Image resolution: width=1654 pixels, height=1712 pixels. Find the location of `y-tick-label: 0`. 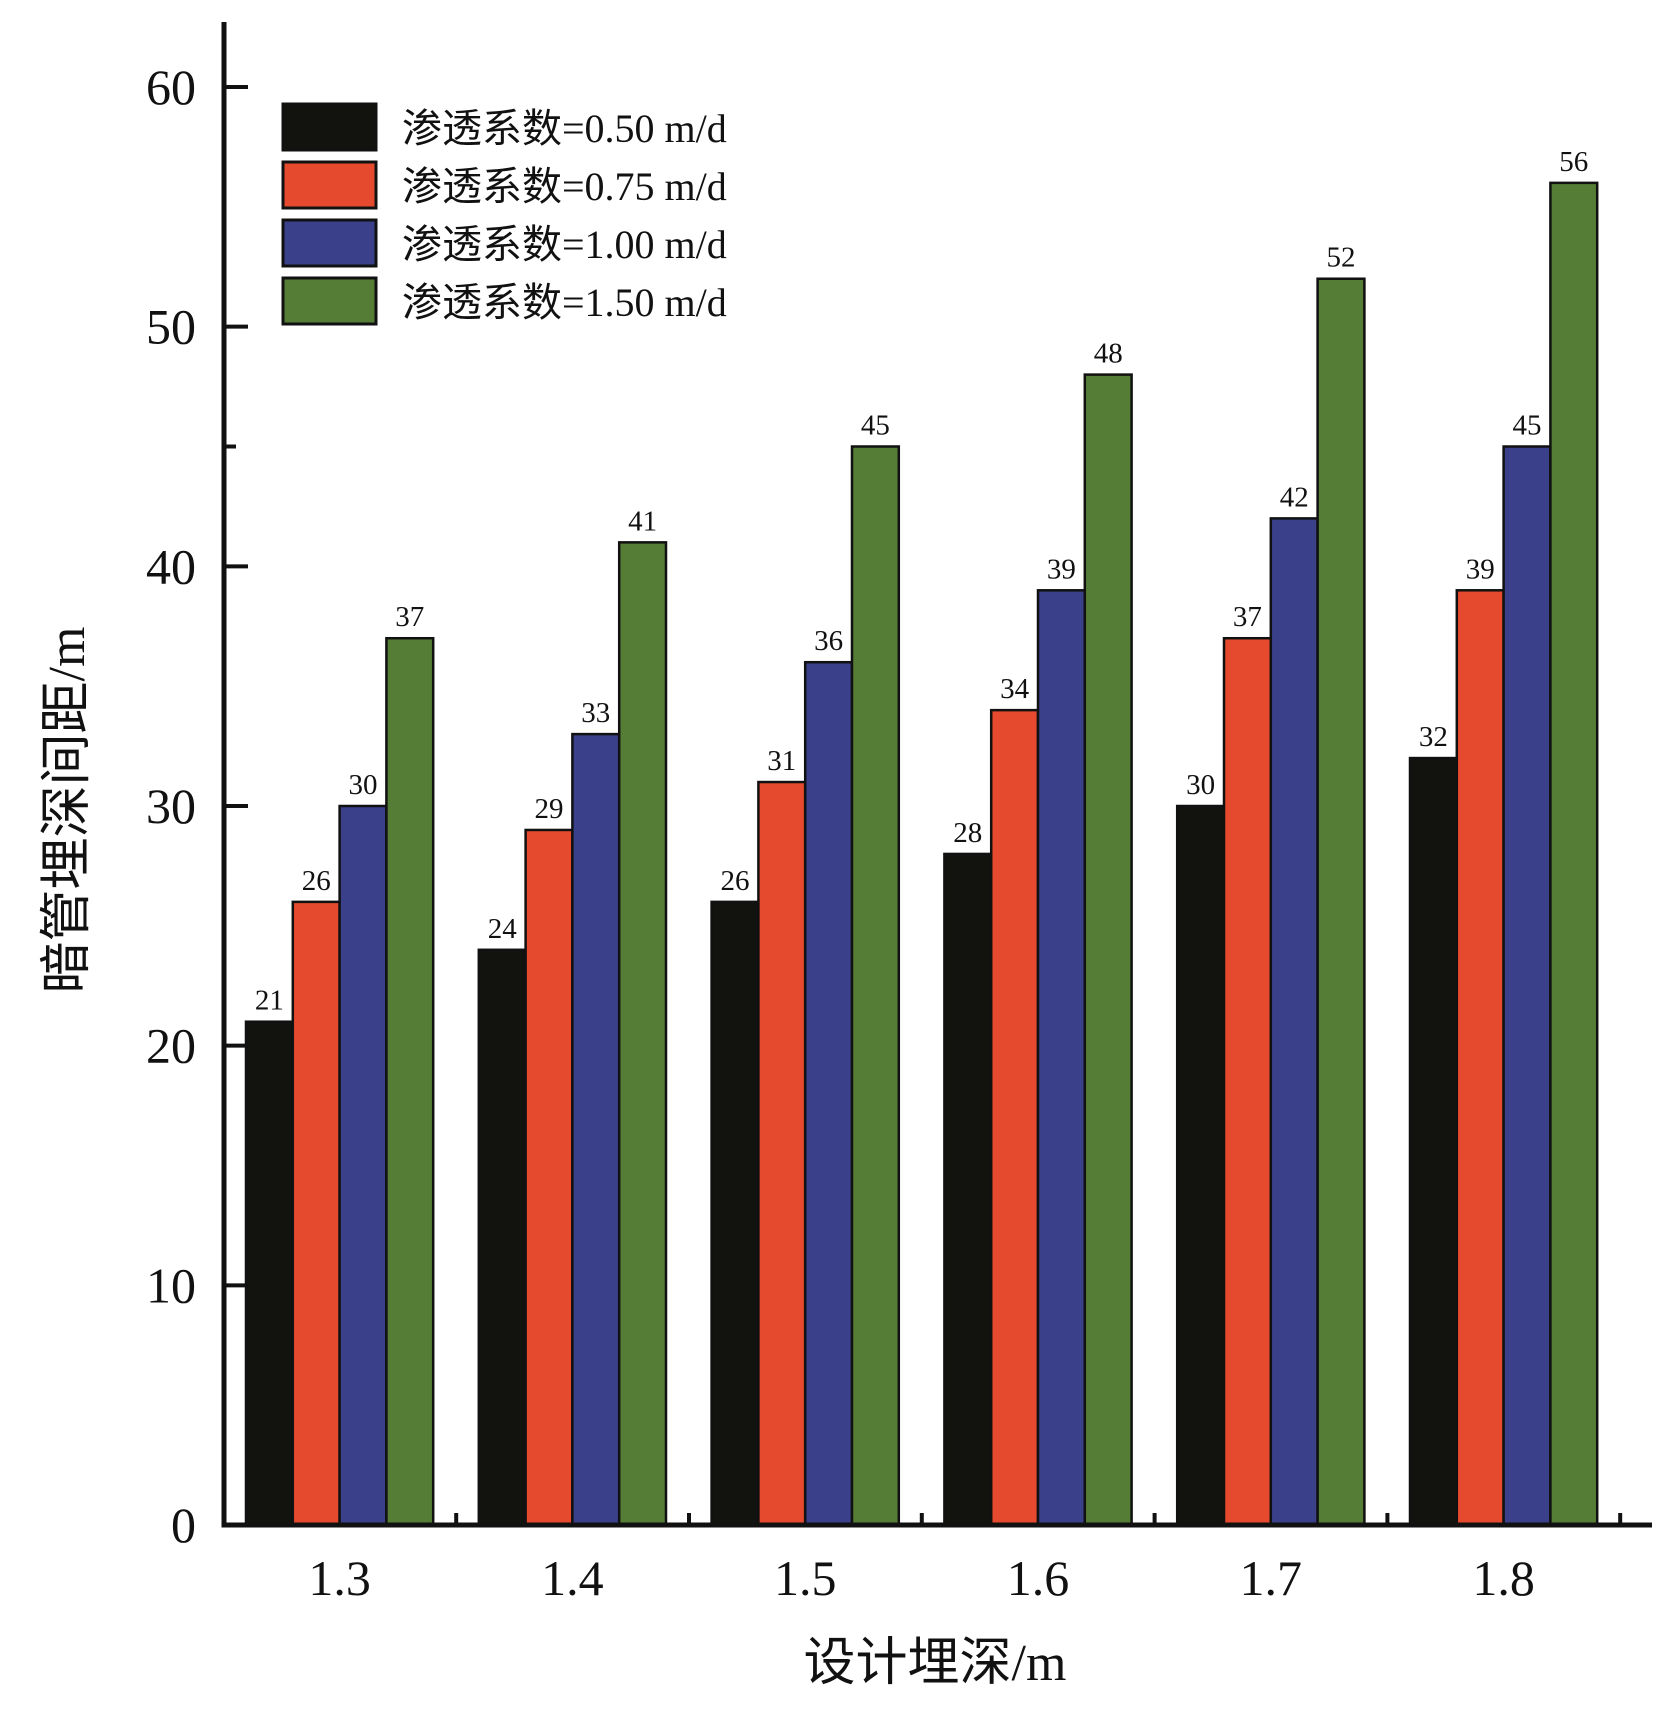

y-tick-label: 0 is located at coordinates (183, 1525).